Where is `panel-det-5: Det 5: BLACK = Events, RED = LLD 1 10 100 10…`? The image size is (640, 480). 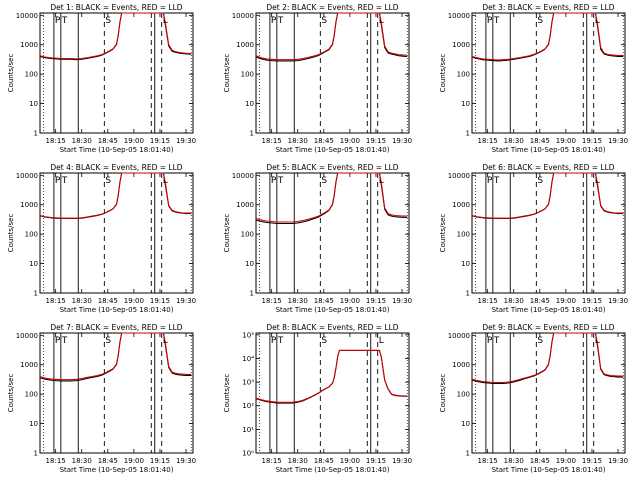
panel-det-5: Det 5: BLACK = Events, RED = LLD 1 10 100 10… is located at coordinates (317, 238).